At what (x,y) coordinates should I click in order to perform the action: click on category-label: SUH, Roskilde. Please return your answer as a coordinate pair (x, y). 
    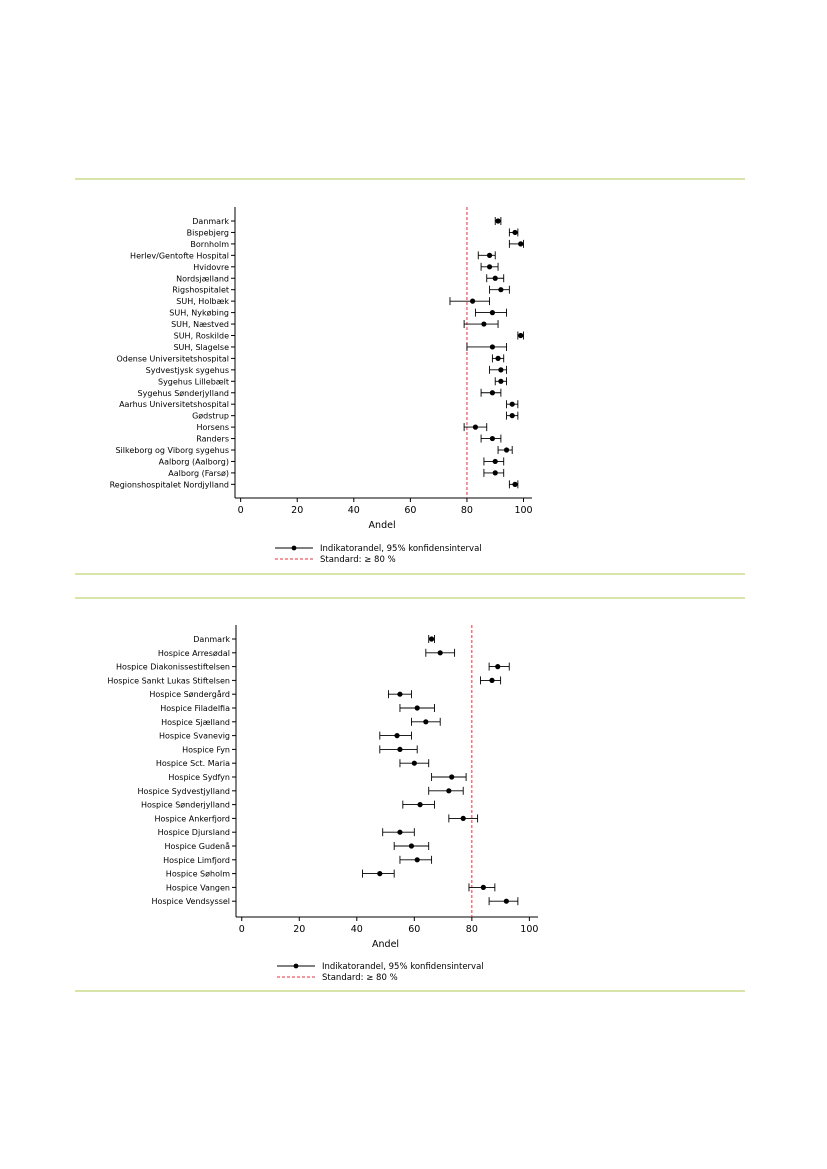
    Looking at the image, I should click on (201, 336).